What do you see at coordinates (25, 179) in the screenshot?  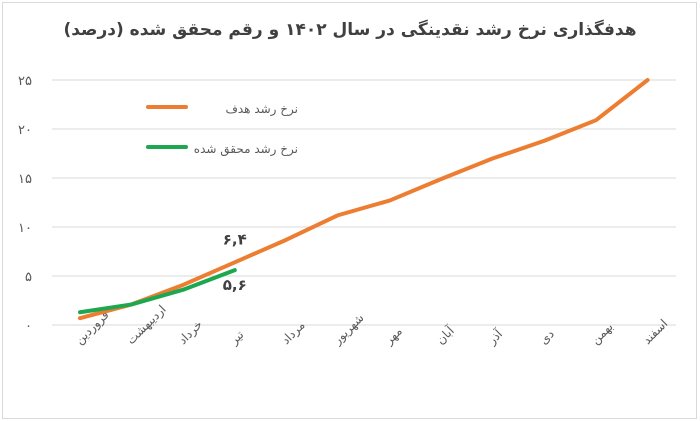 I see `y-tick-label: ۱۵` at bounding box center [25, 179].